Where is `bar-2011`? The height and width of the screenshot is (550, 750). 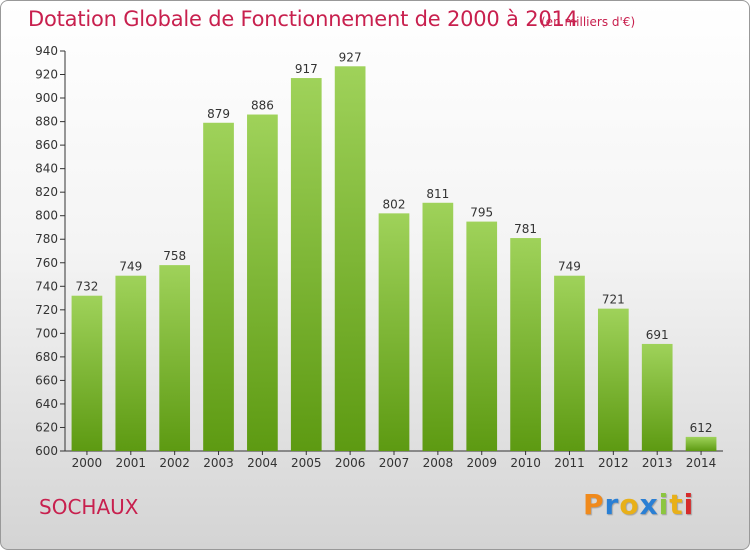 bar-2011 is located at coordinates (569, 363).